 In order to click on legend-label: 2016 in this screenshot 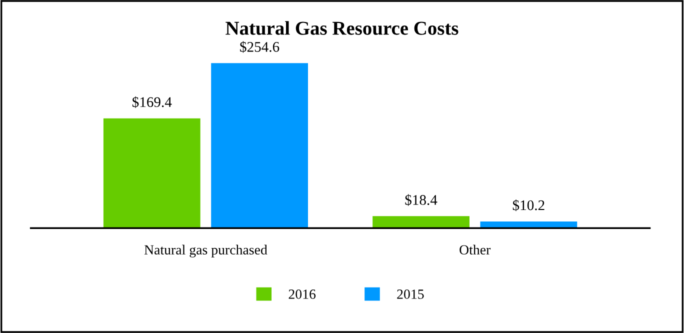, I will do `click(302, 294)`.